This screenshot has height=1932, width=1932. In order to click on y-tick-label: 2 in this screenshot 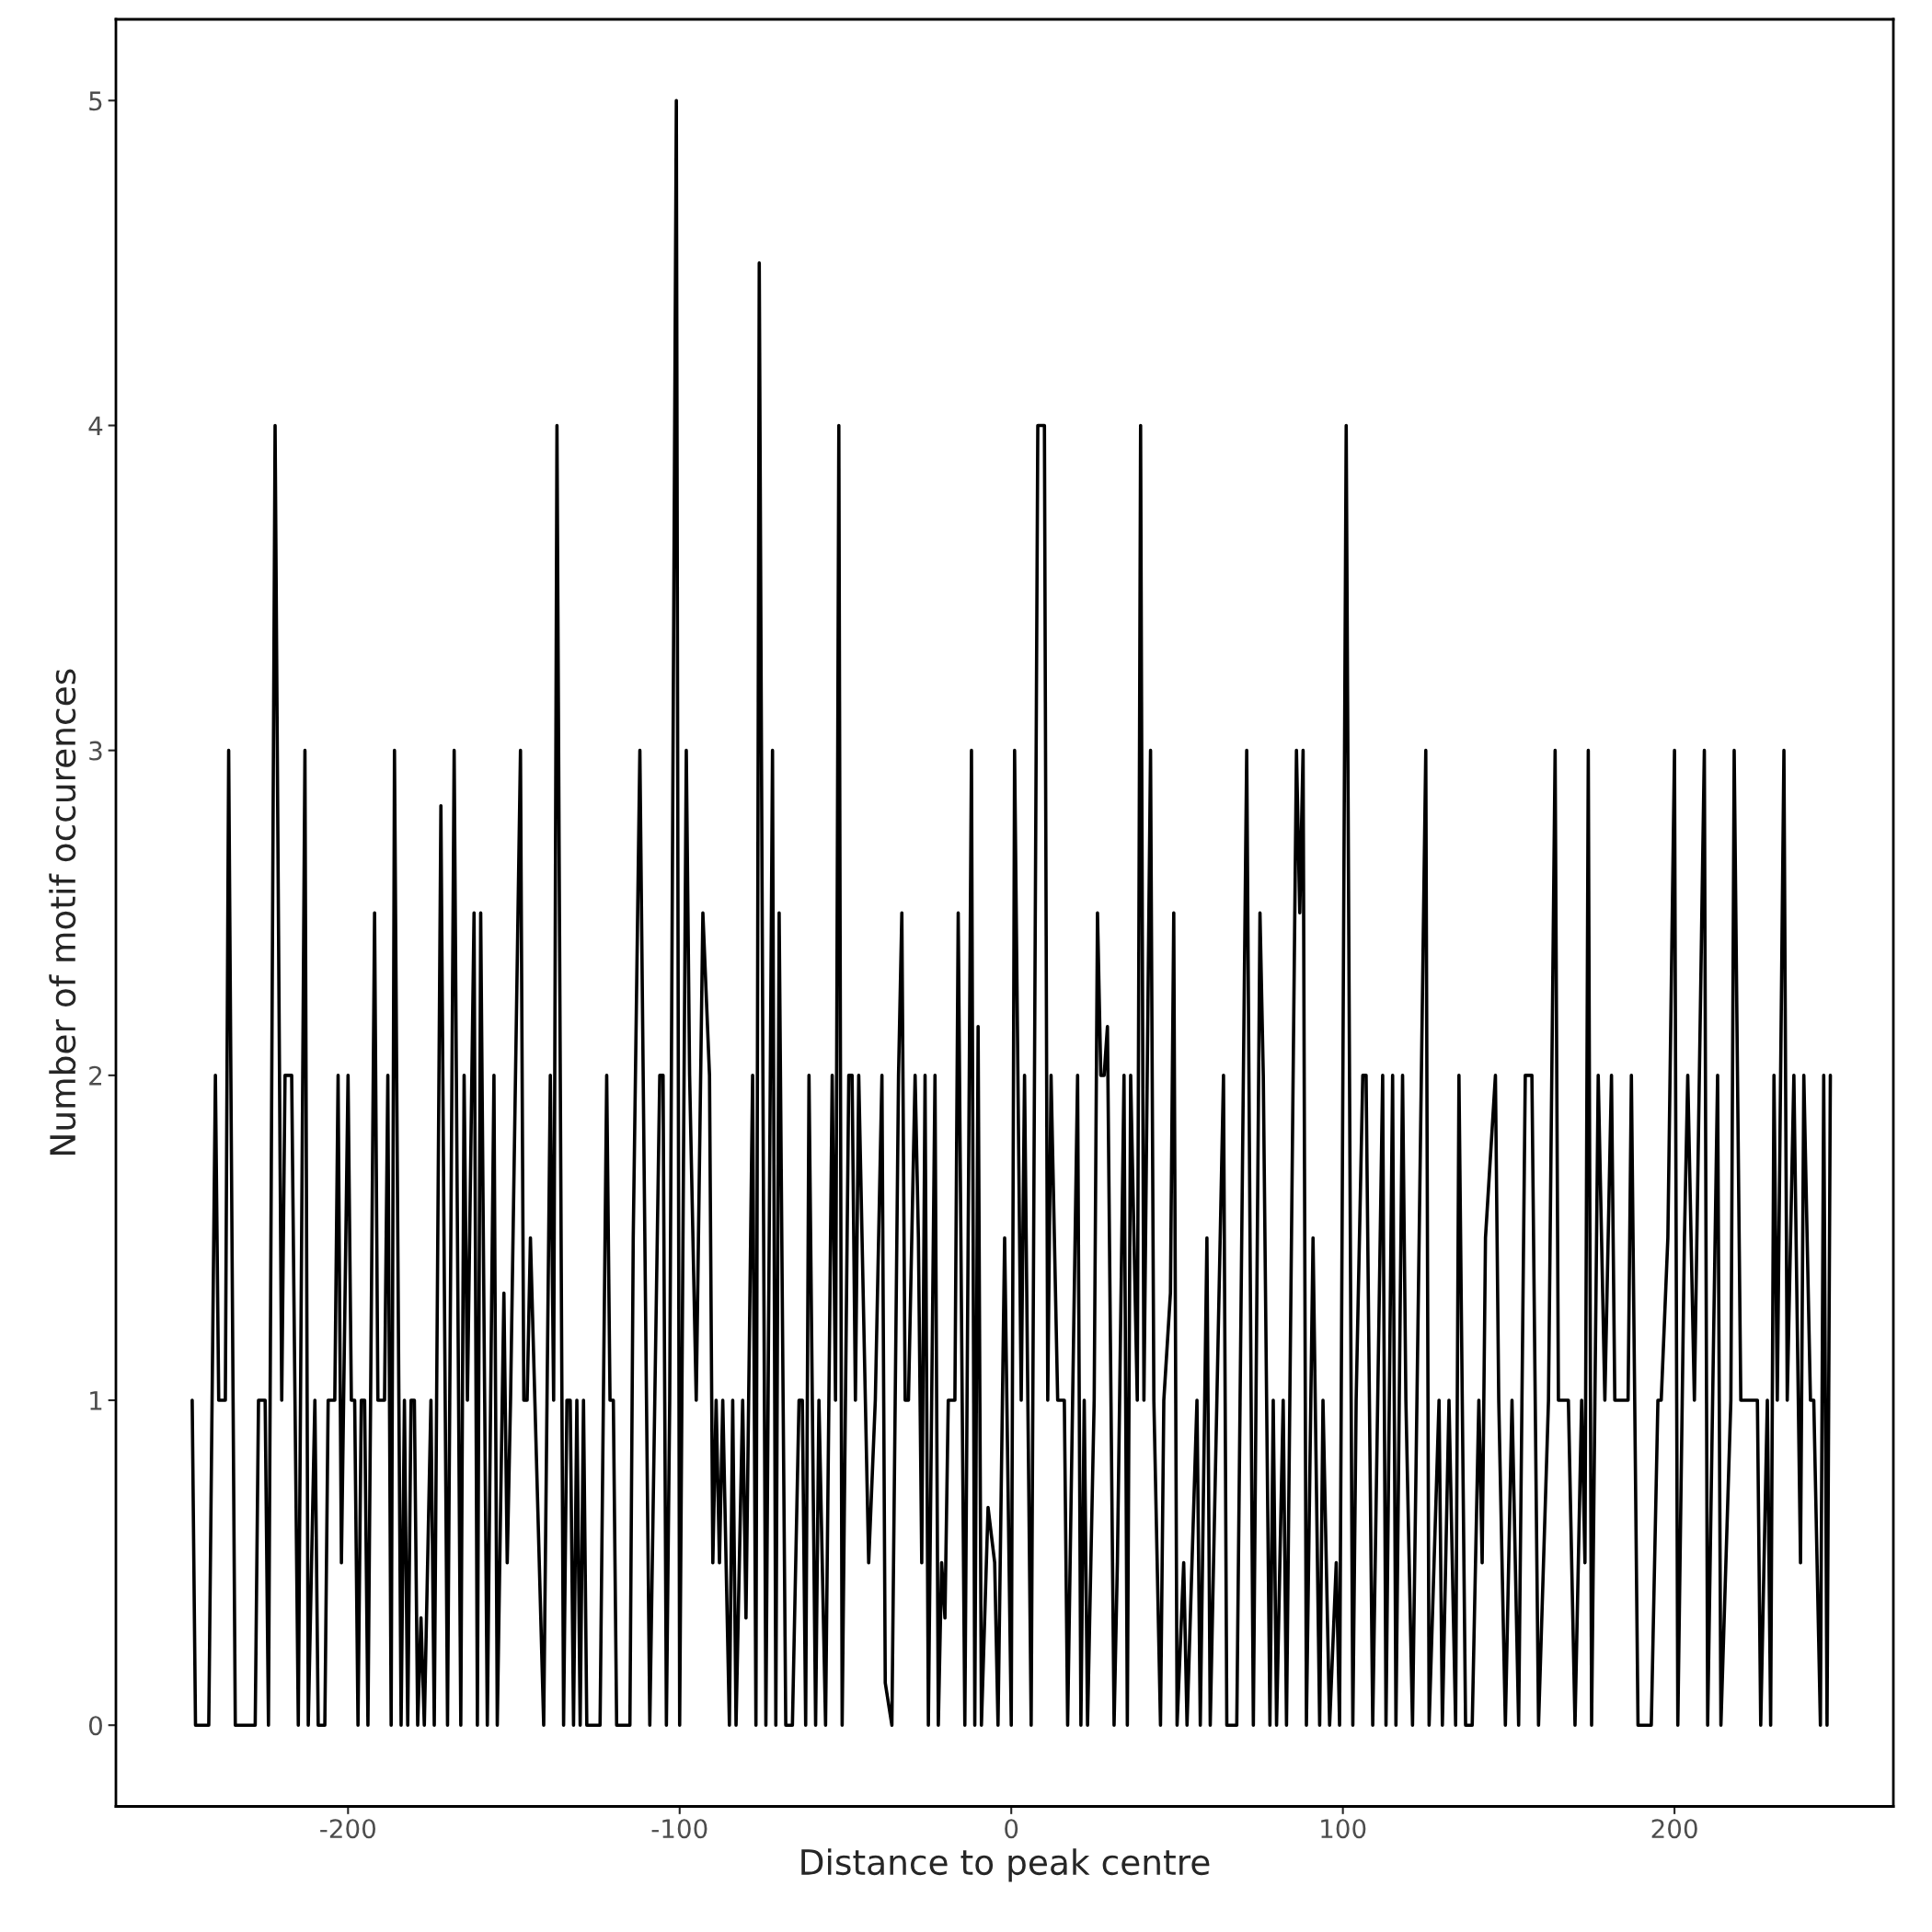, I will do `click(95, 1075)`.